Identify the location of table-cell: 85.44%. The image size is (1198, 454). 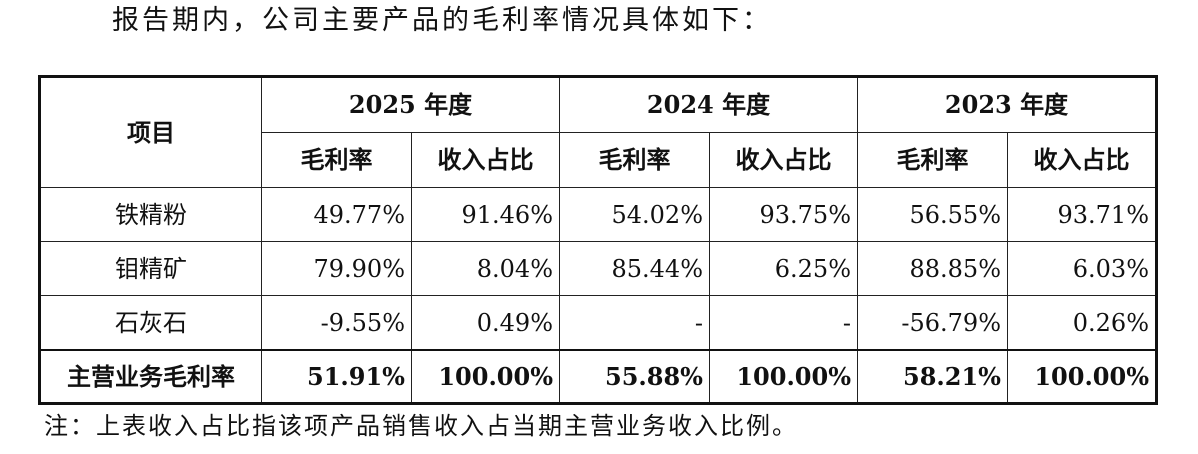
(634, 268).